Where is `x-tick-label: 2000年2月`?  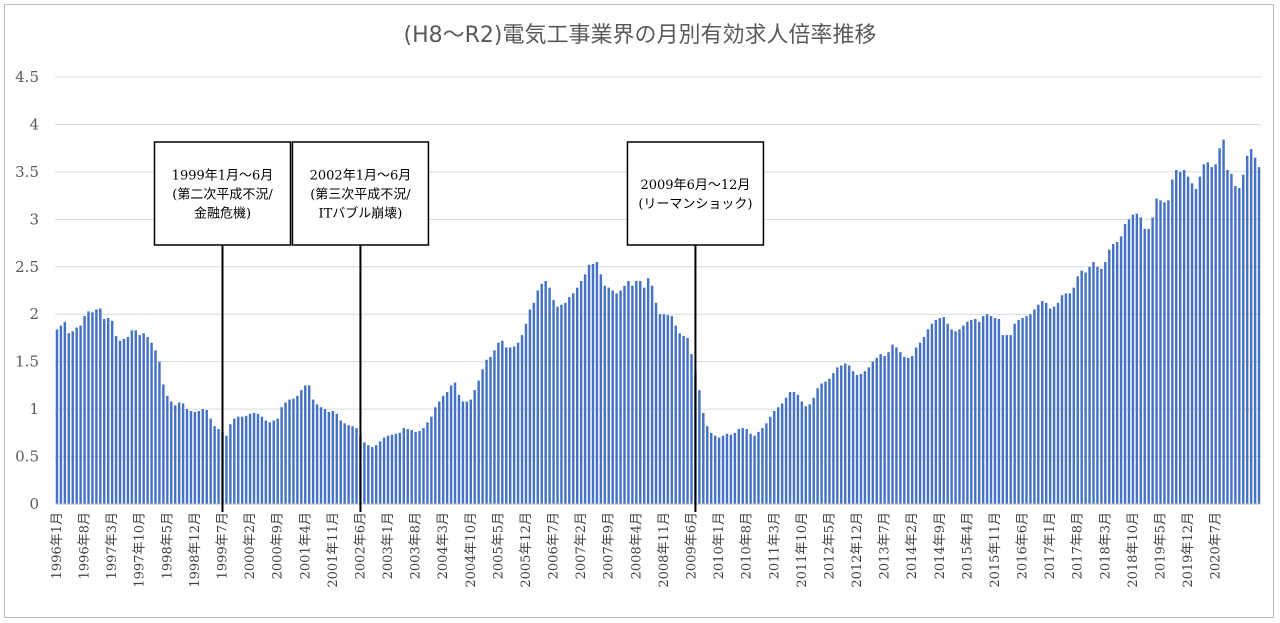
x-tick-label: 2000年2月 is located at coordinates (250, 545).